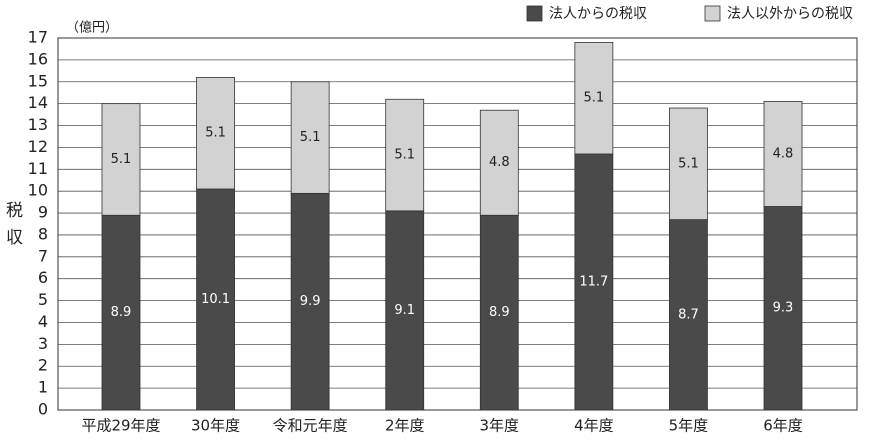 This screenshot has height=441, width=879. I want to click on y-tick-label: 4, so click(43, 321).